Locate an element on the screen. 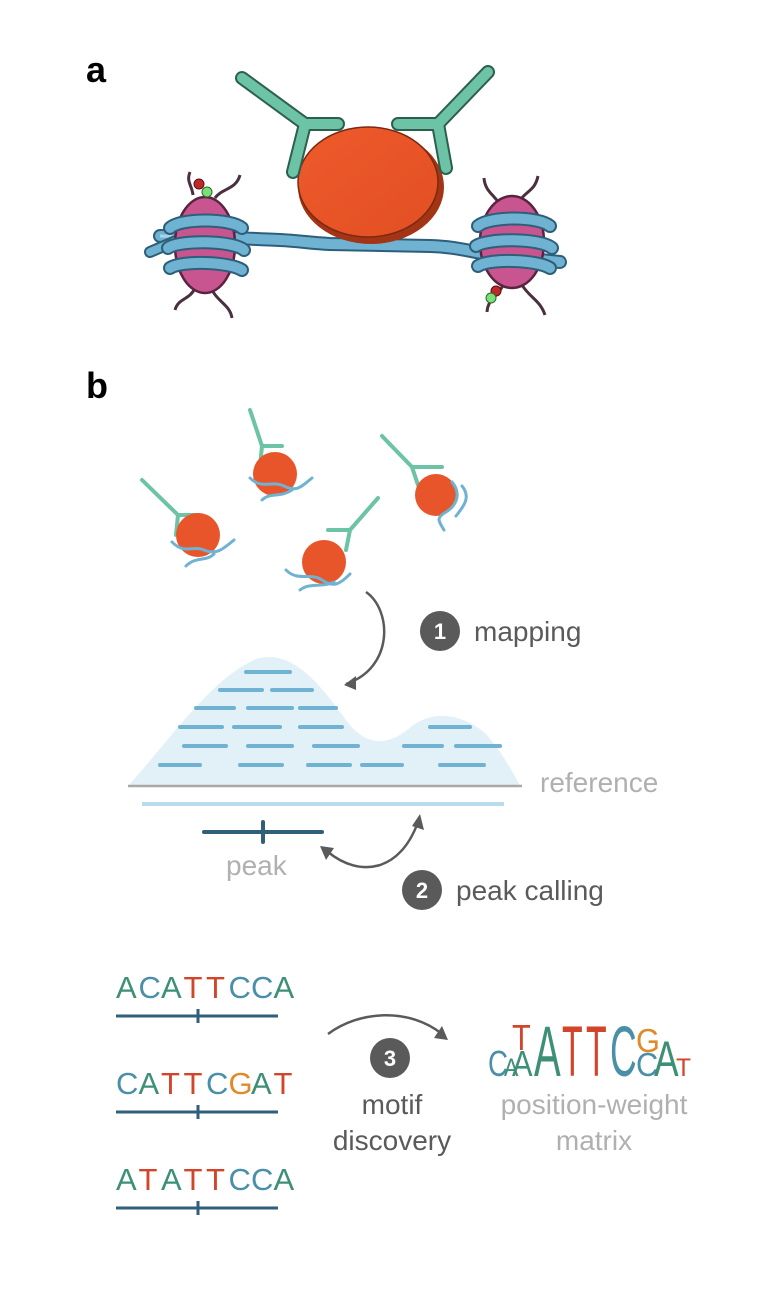  mapped-reads is located at coordinates (330, 718).